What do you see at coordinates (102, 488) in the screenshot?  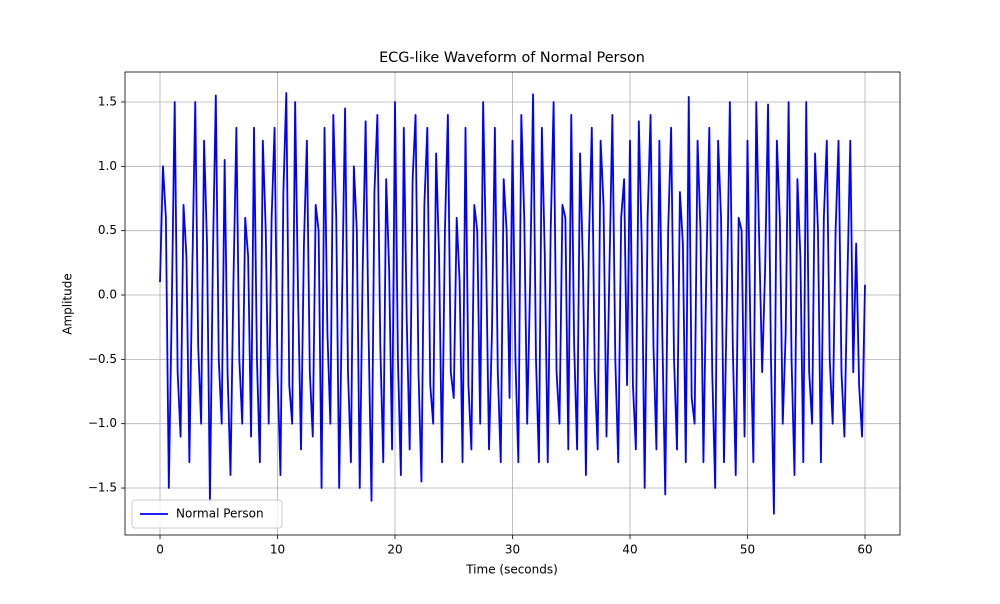 I see `y-tick-label: −1.5` at bounding box center [102, 488].